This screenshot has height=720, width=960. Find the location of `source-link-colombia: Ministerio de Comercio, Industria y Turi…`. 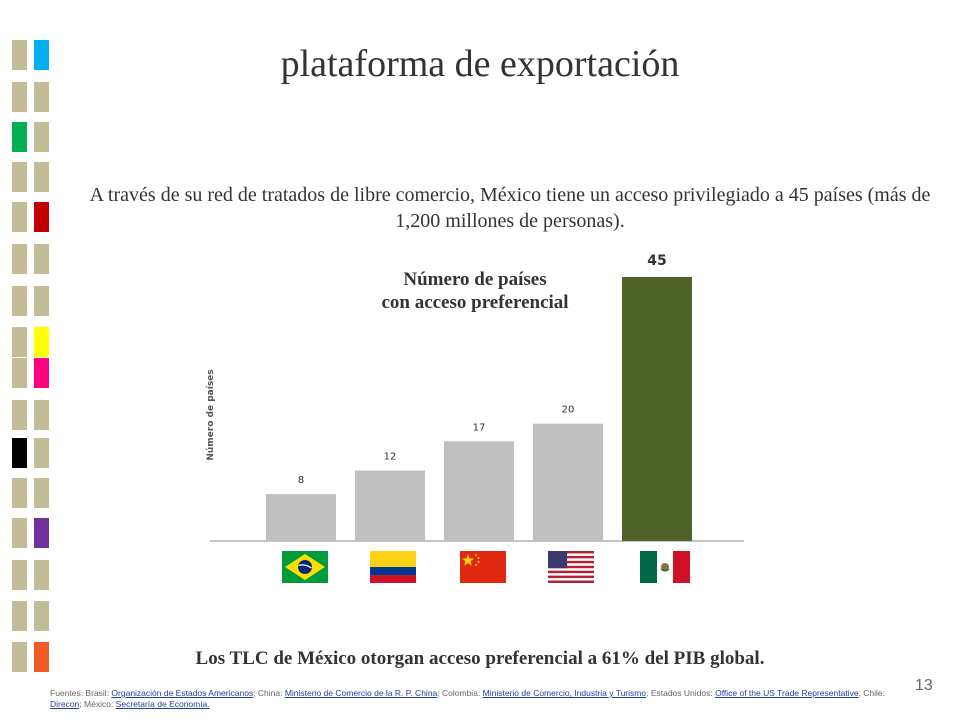

source-link-colombia: Ministerio de Comercio, Industria y Turi… is located at coordinates (564, 693).